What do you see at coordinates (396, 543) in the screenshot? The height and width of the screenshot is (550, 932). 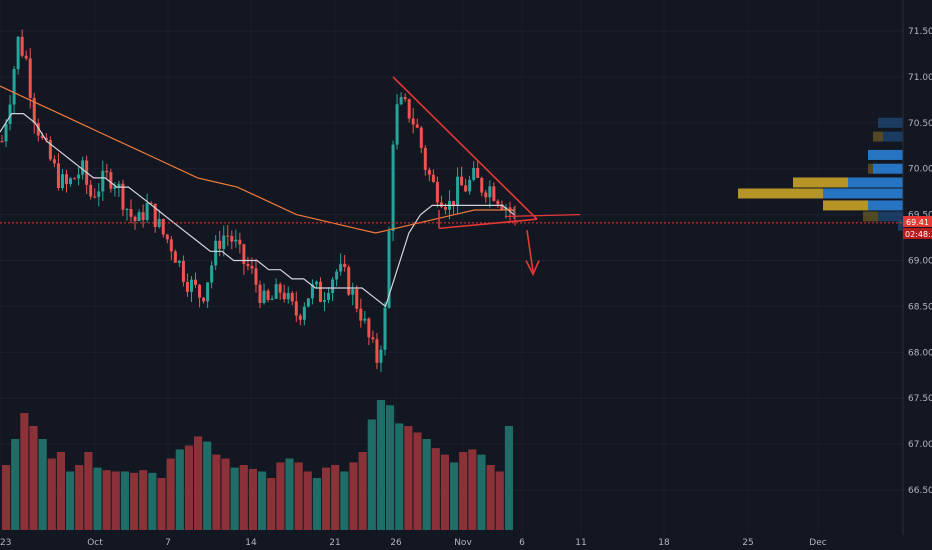 I see `time-tick-label: 26` at bounding box center [396, 543].